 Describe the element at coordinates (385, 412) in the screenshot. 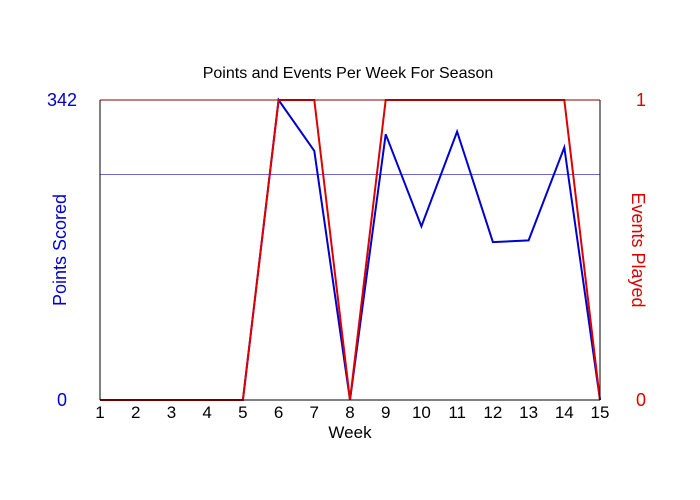

I see `x-tick-label: 9` at that location.